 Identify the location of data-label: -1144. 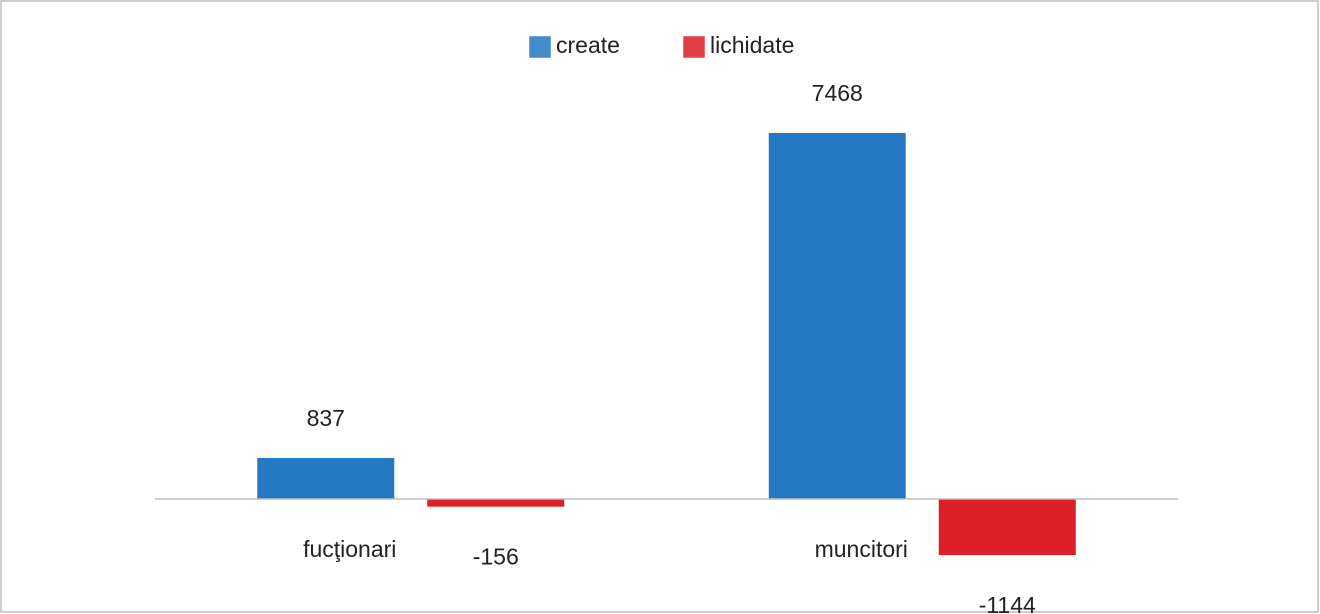
(1007, 603).